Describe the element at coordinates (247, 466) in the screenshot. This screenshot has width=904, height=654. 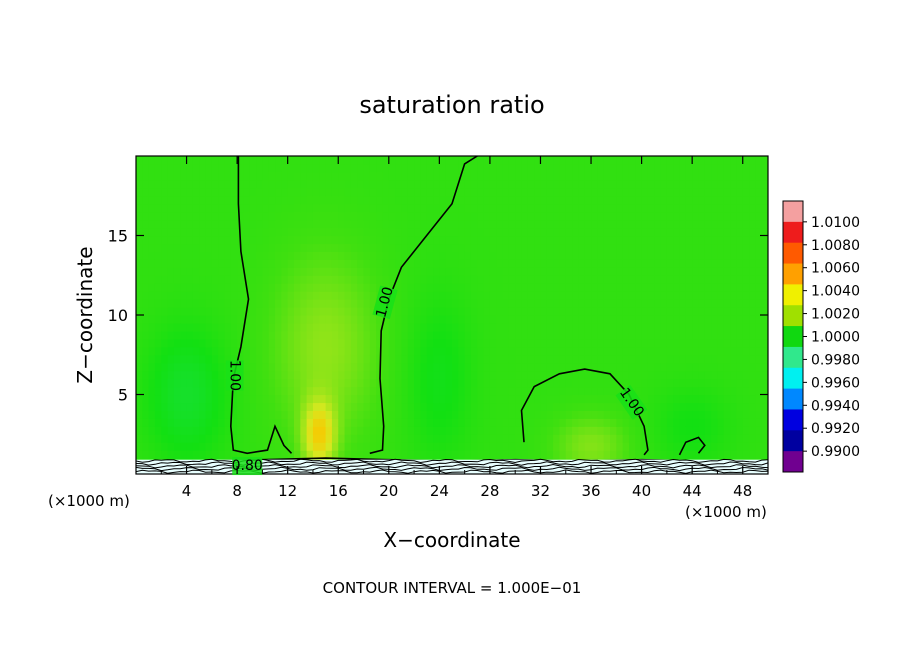
I see `contour-label: 0.80` at that location.